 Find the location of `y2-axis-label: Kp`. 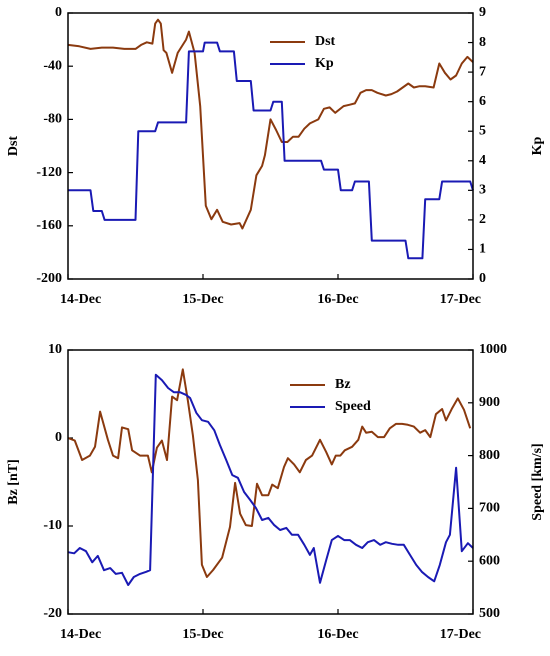

y2-axis-label: Kp is located at coordinates (537, 145).